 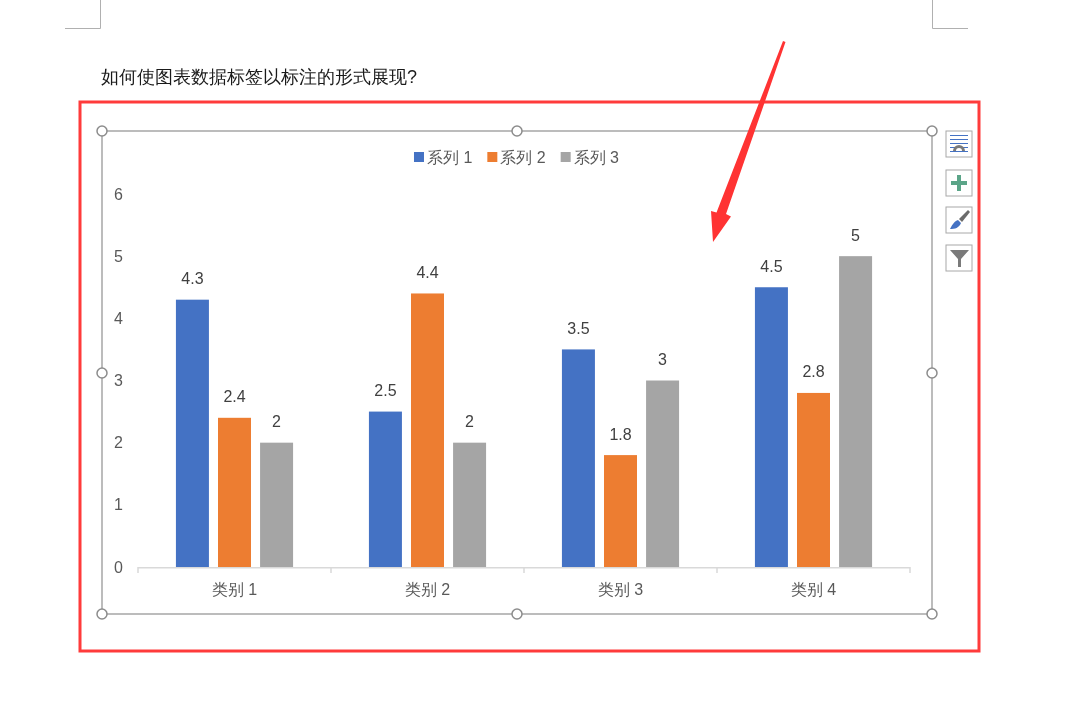 I want to click on data-label: 4.5, so click(x=771, y=266).